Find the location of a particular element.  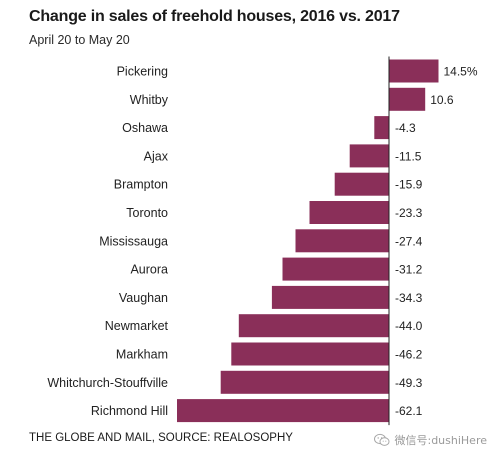

category-label: Markham is located at coordinates (142, 355).